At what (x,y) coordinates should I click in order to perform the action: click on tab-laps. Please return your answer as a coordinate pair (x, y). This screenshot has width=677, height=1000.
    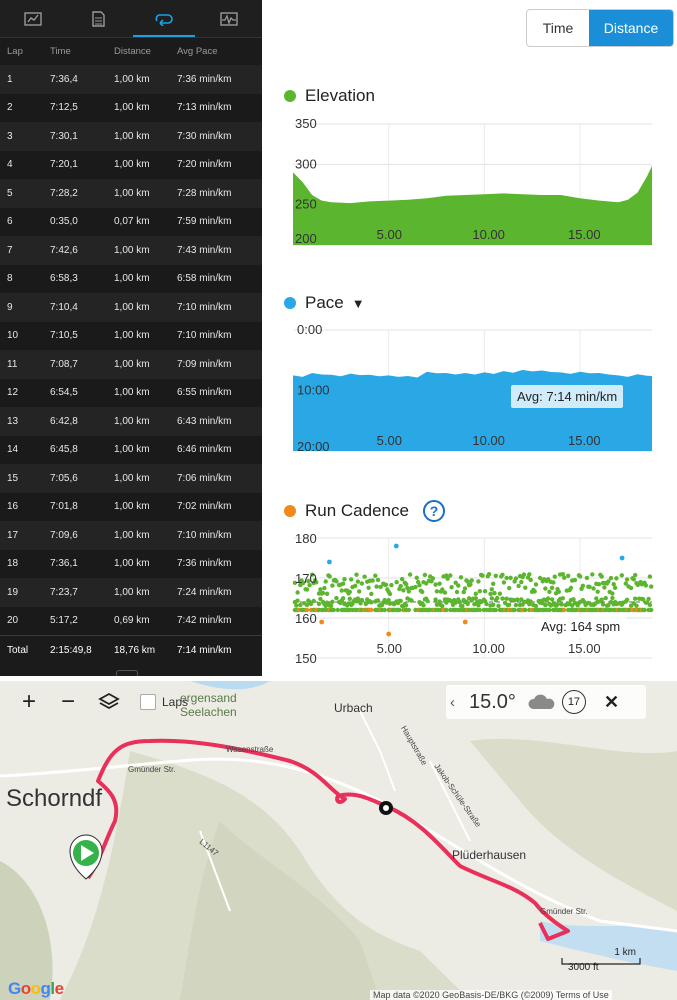
    Looking at the image, I should click on (164, 18).